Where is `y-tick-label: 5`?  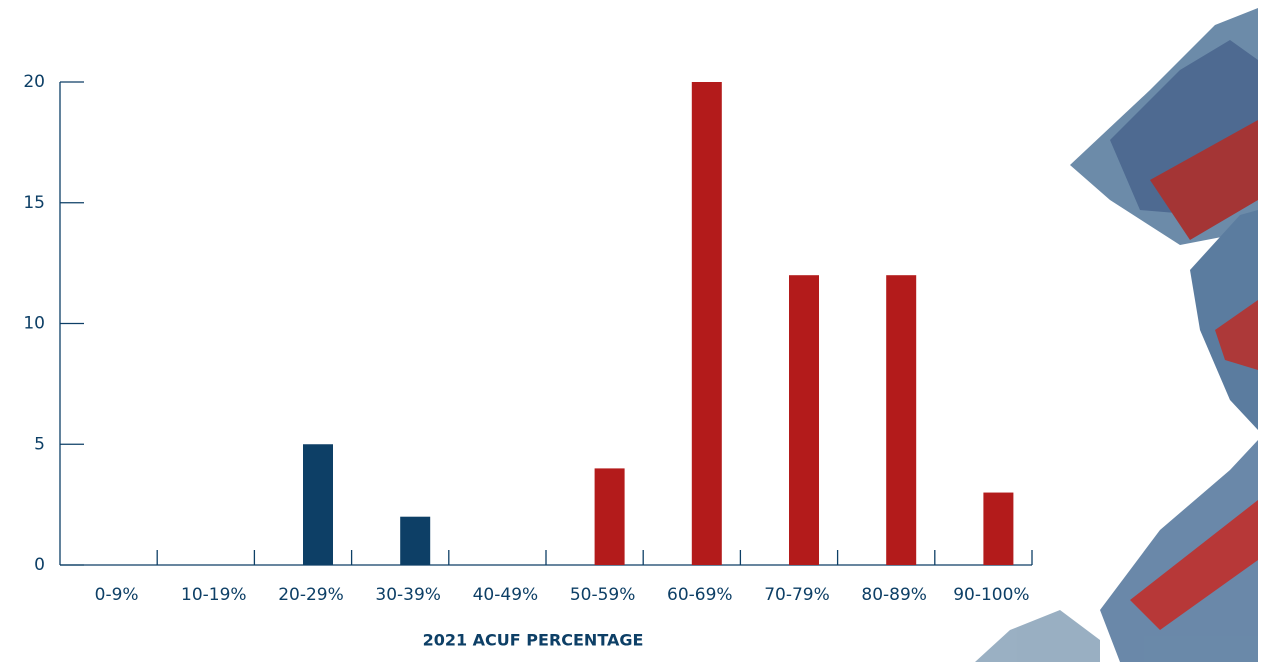
y-tick-label: 5 is located at coordinates (39, 444).